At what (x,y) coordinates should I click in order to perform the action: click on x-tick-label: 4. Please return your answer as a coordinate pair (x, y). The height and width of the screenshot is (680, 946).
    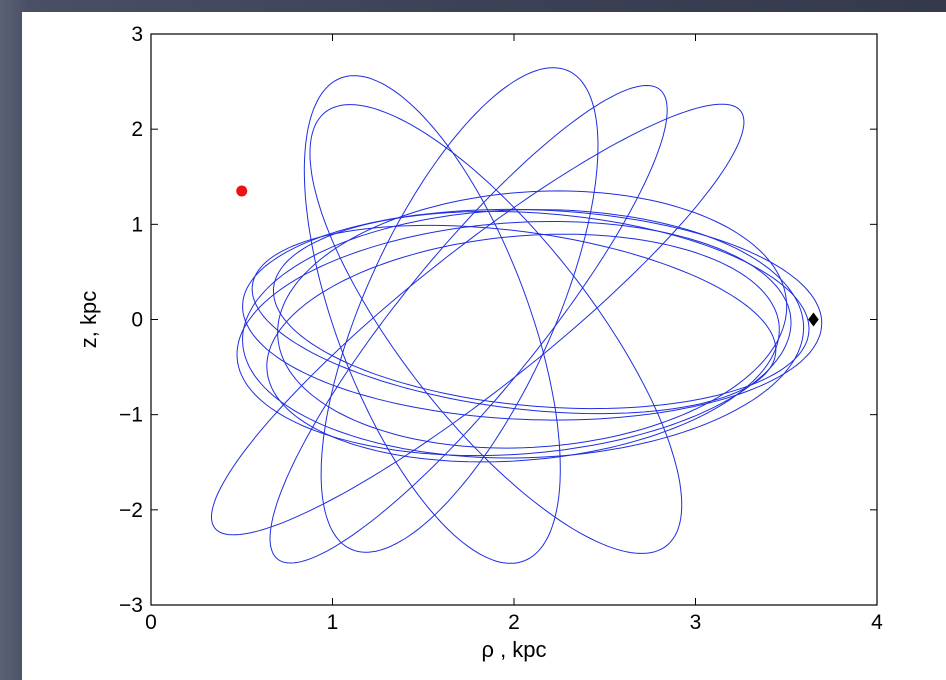
    Looking at the image, I should click on (877, 622).